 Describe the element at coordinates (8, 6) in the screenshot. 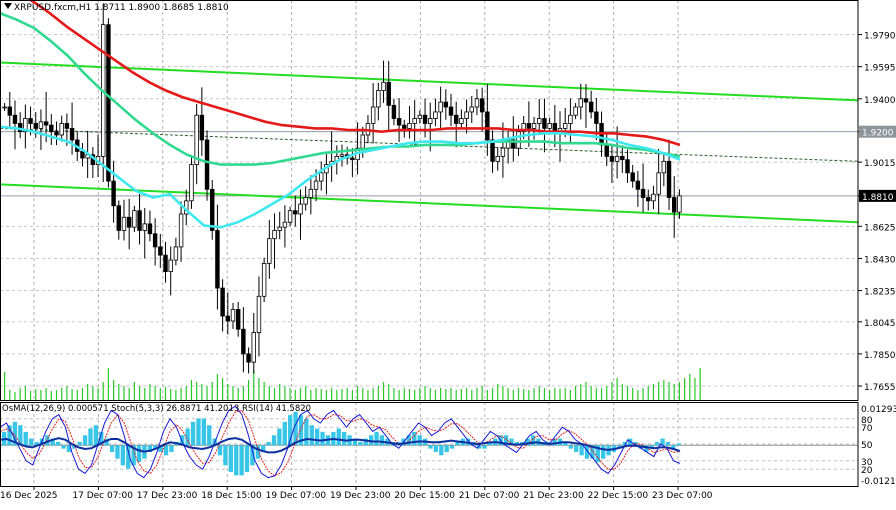

I see `chart-dropdown-triangle-icon` at that location.